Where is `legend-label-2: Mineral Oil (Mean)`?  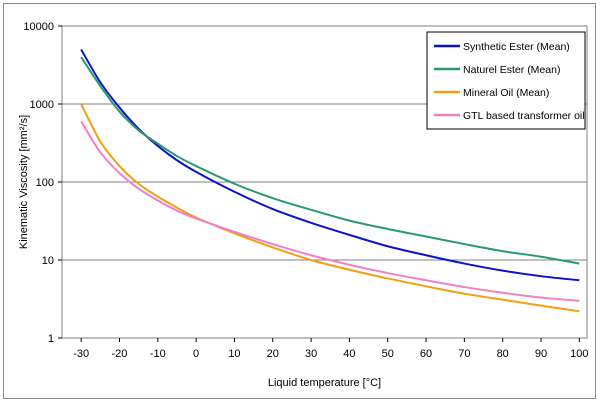
legend-label-2: Mineral Oil (Mean) is located at coordinates (506, 93).